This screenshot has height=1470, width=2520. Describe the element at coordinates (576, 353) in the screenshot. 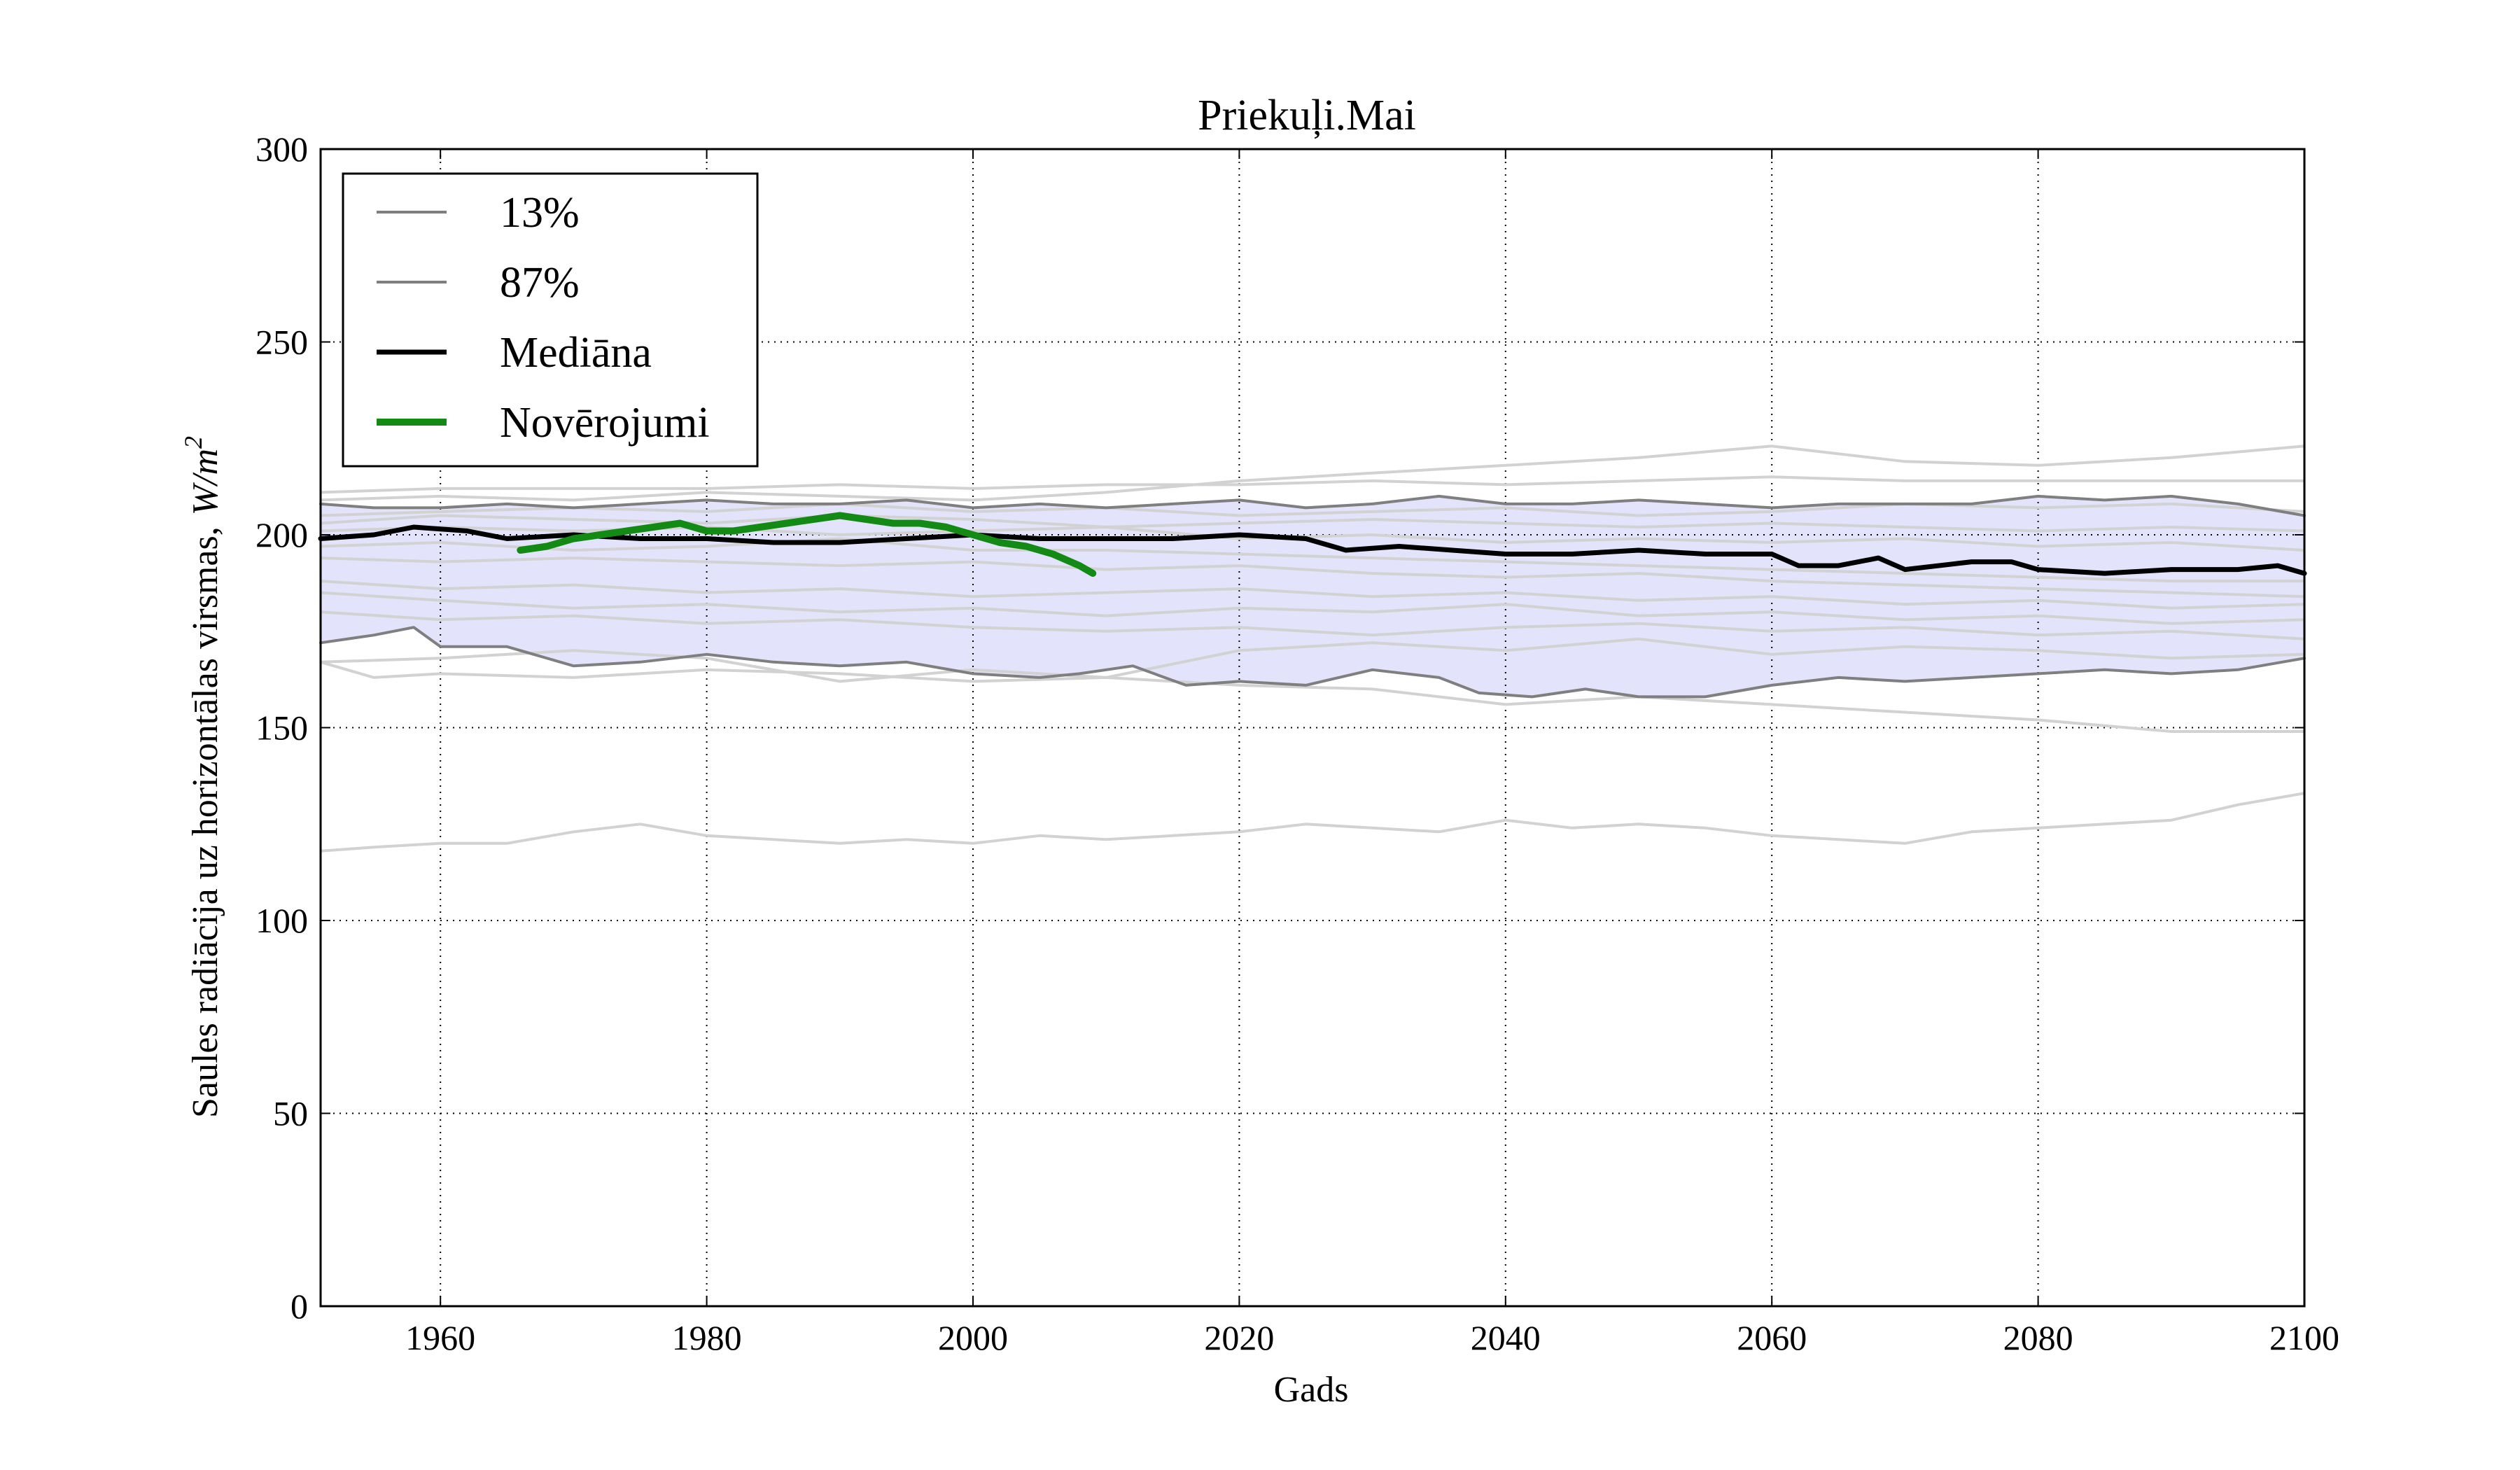

I see `legend-label-median: Mediāna` at that location.